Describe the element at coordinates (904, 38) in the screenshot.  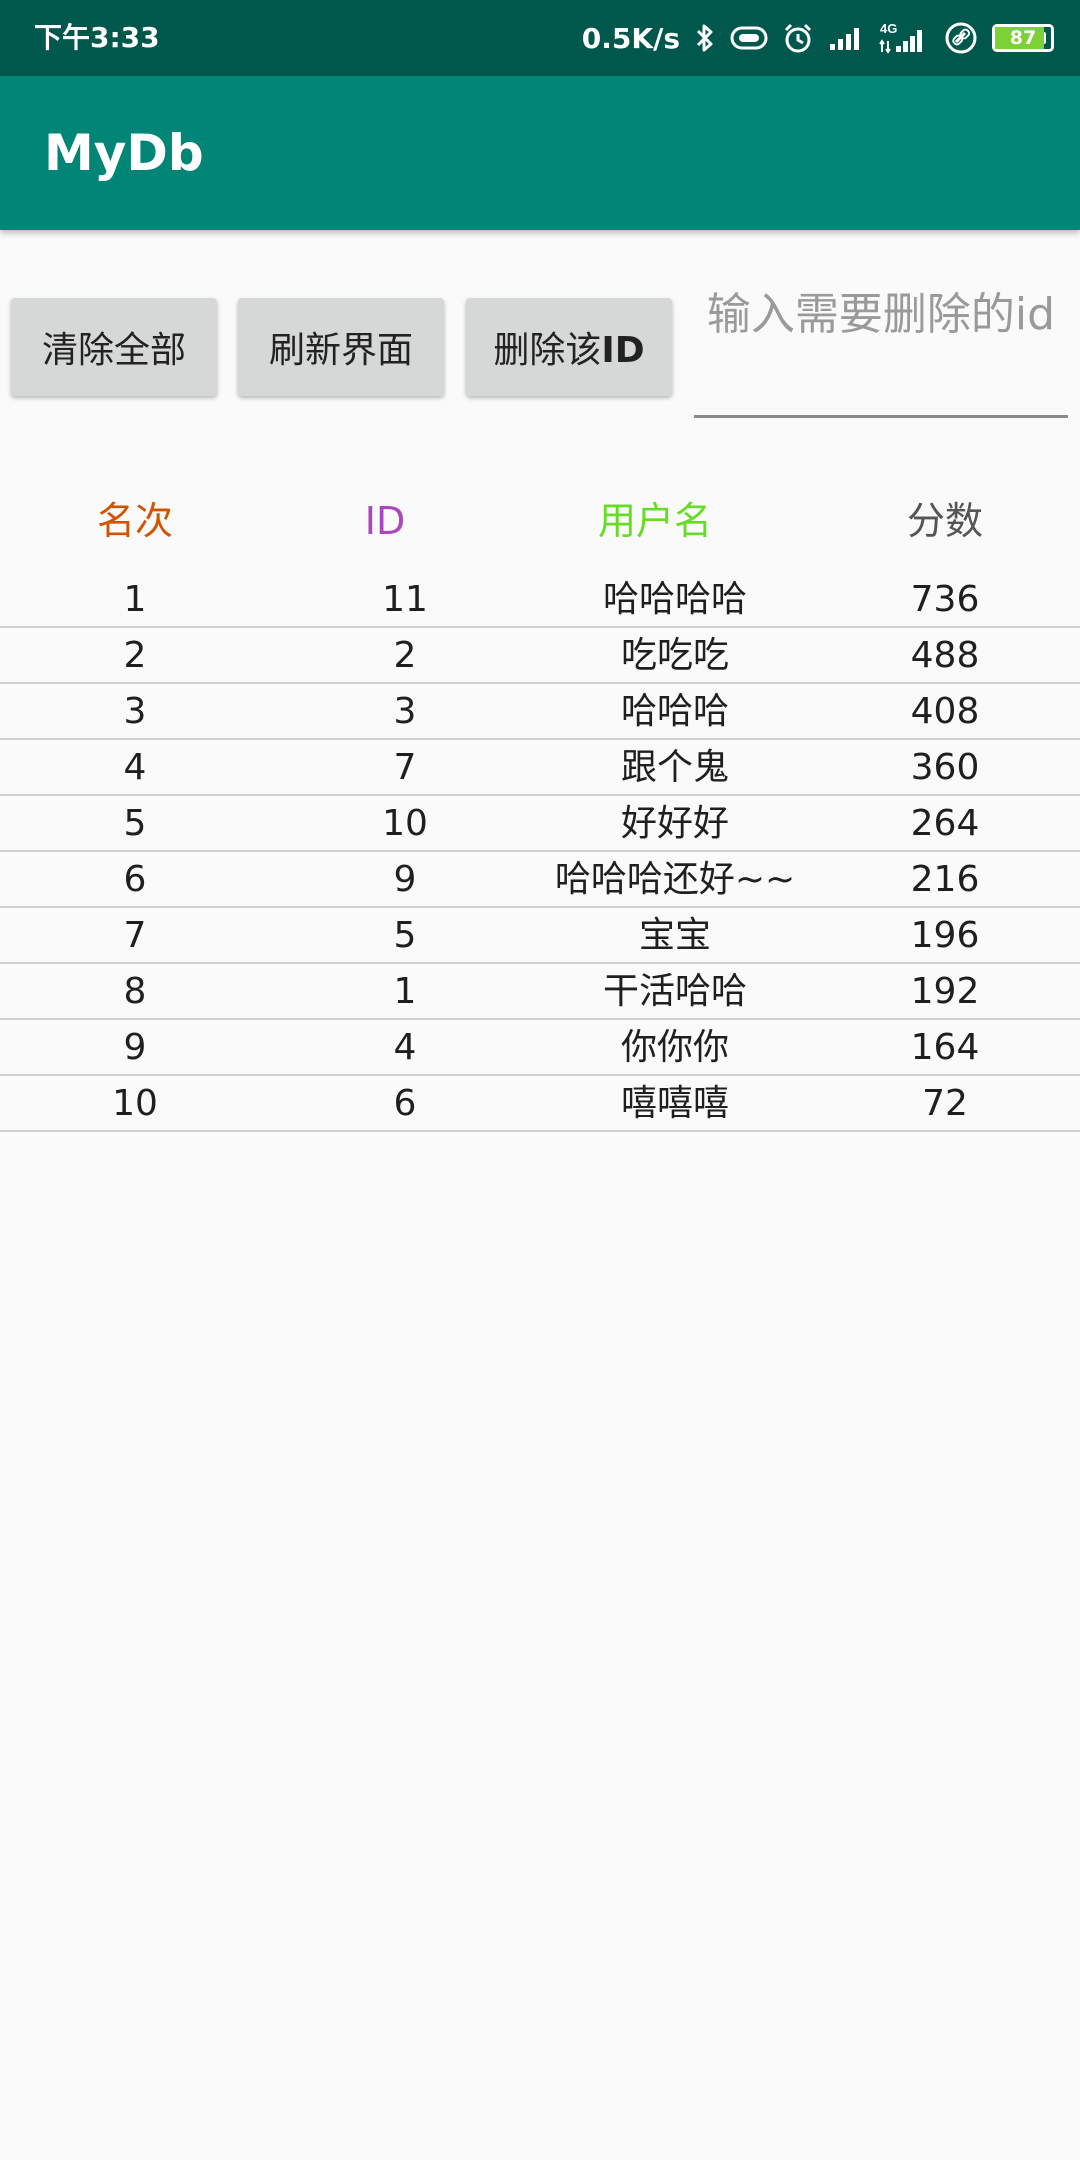
I see `4g-signal-icon: 4G` at that location.